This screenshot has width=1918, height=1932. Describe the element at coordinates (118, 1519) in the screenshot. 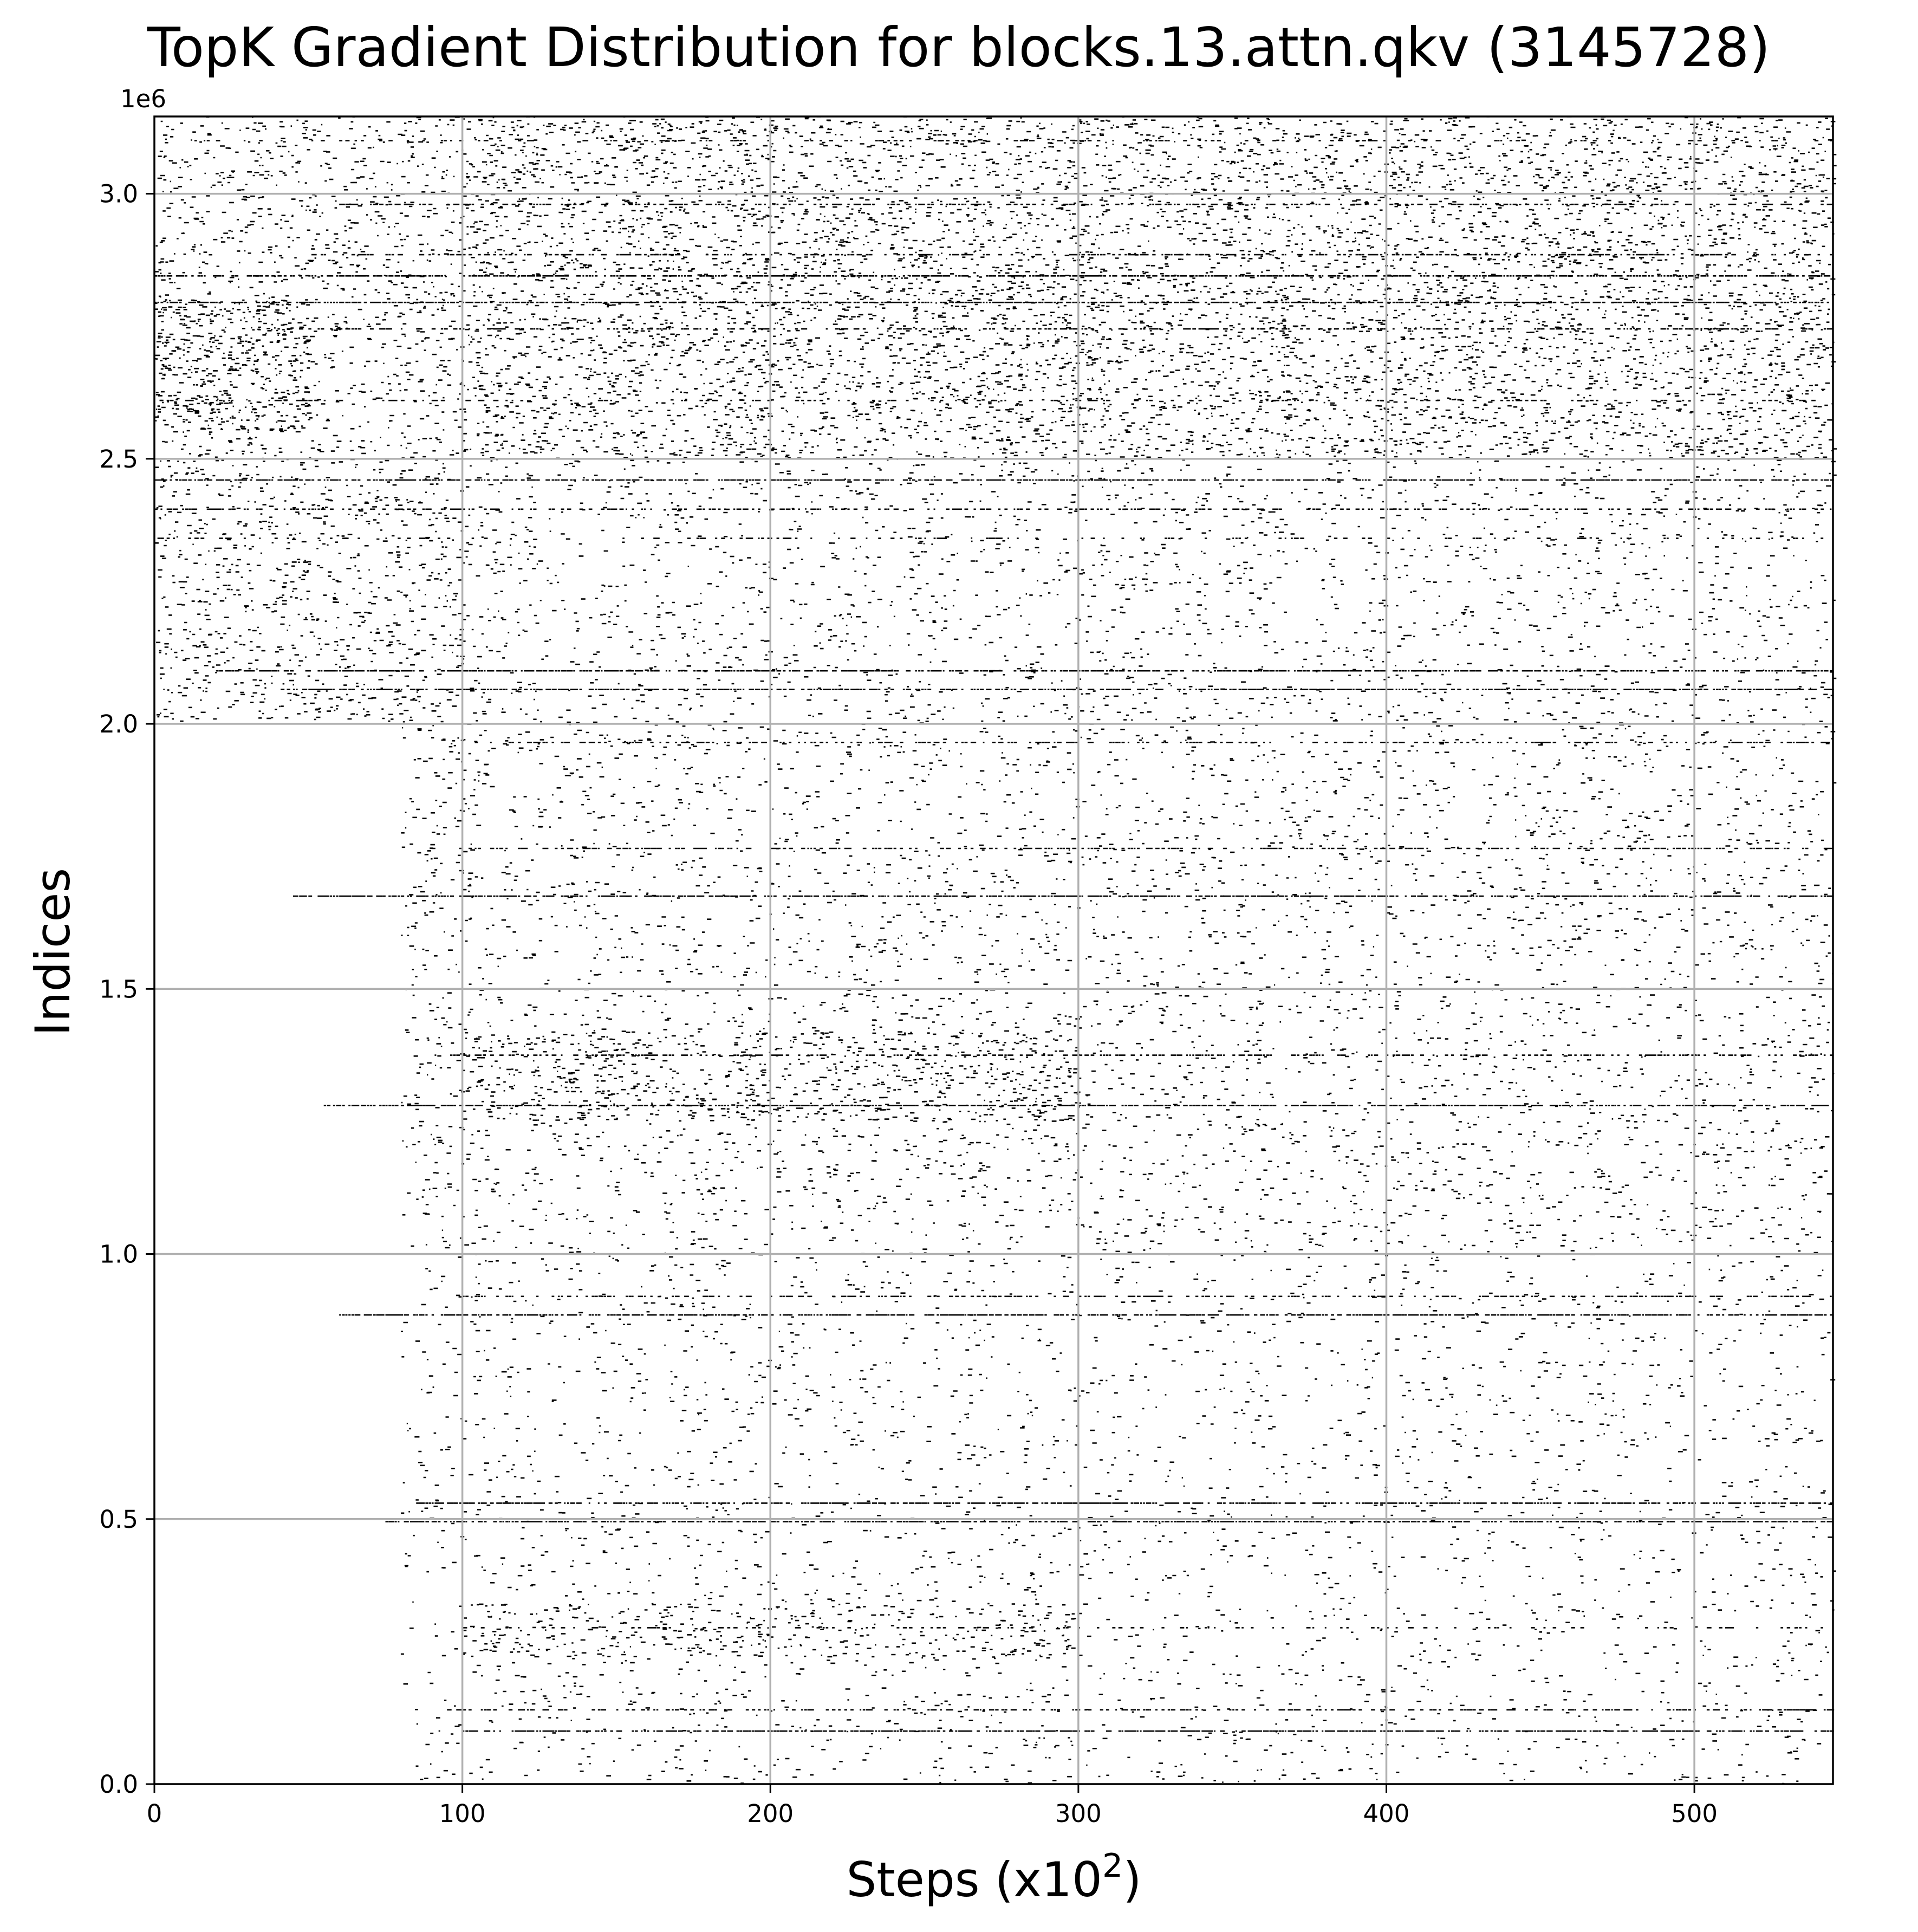

I see `y-tick-label: 0.5` at that location.